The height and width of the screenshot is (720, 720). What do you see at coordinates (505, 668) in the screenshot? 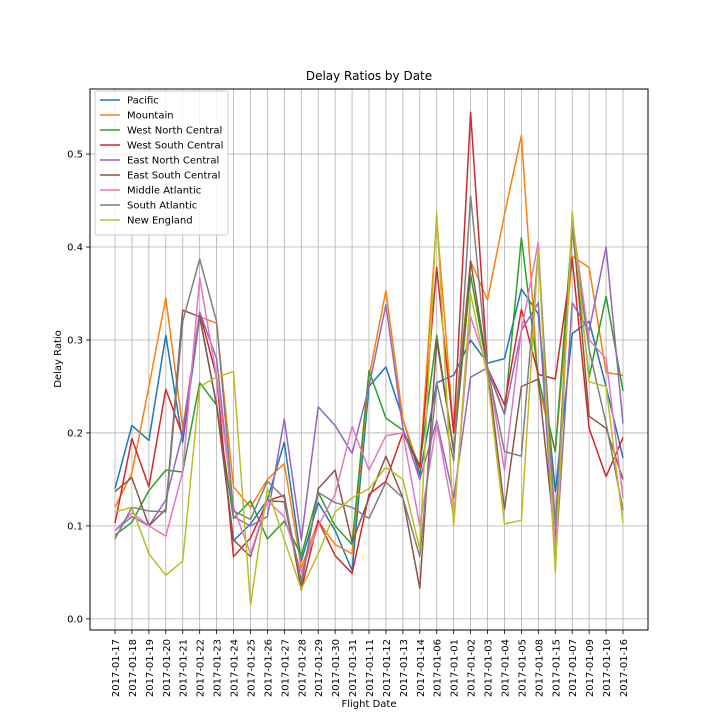
I see `x-tick-label: 2017-01-04` at bounding box center [505, 668].